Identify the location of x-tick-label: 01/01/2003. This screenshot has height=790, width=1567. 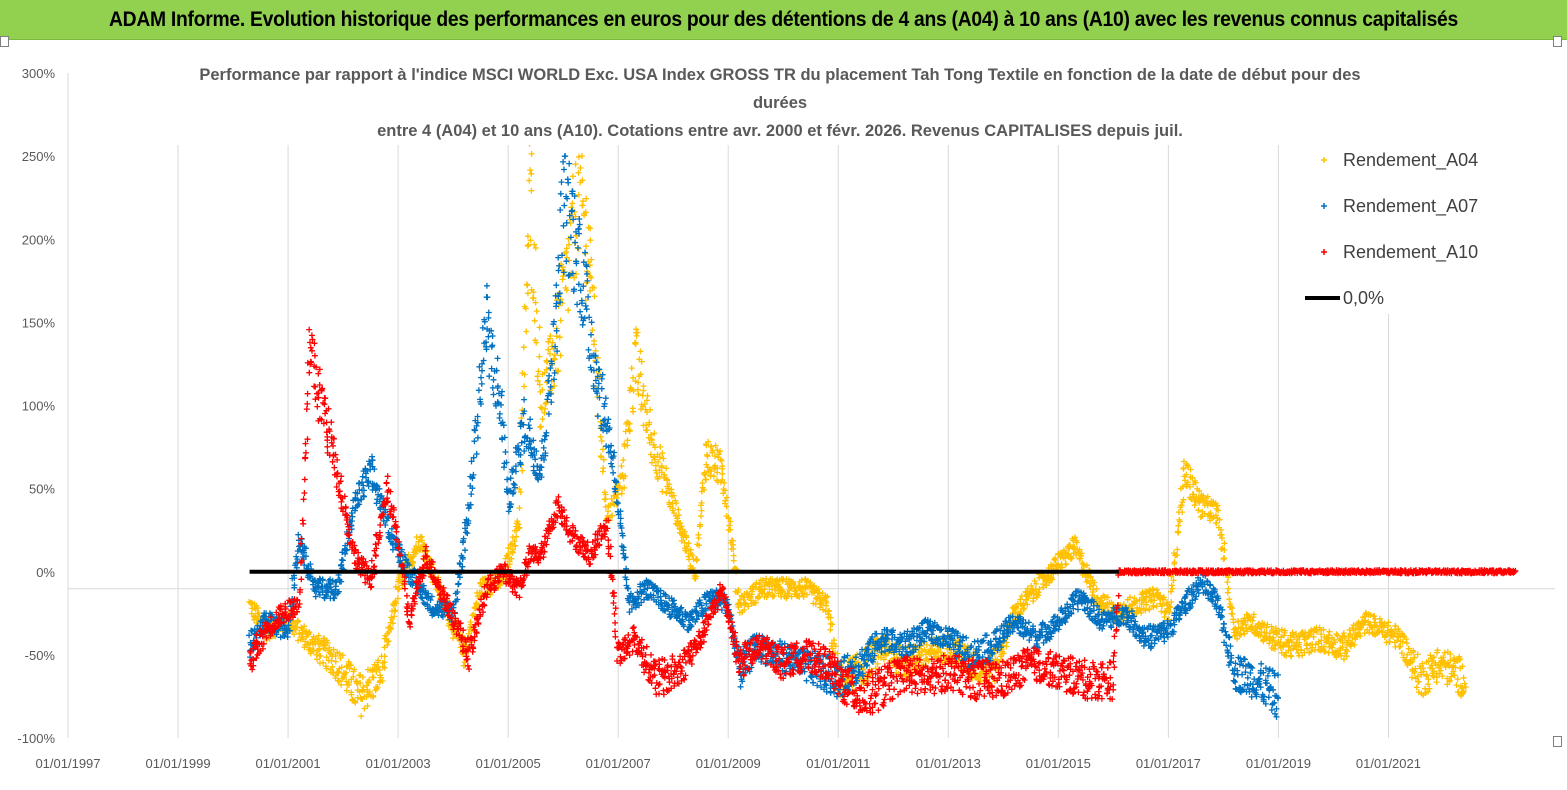
(398, 763).